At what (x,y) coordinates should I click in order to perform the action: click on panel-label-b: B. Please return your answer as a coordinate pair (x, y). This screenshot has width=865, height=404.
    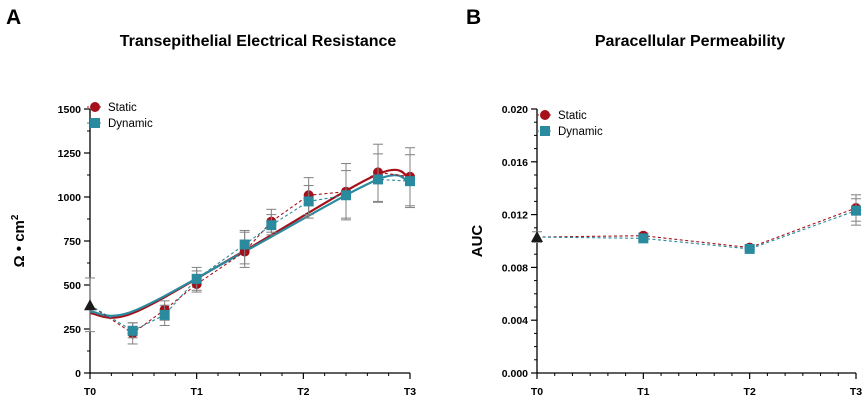
    Looking at the image, I should click on (473, 17).